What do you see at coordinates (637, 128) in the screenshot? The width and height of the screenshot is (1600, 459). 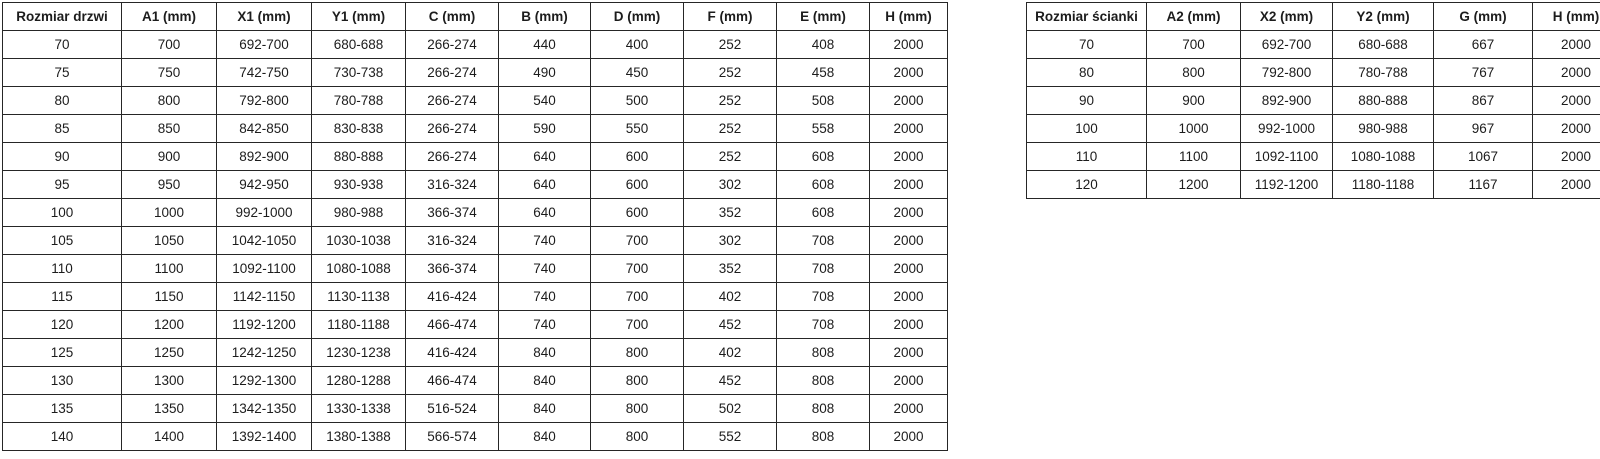 I see `table-cell: 550` at bounding box center [637, 128].